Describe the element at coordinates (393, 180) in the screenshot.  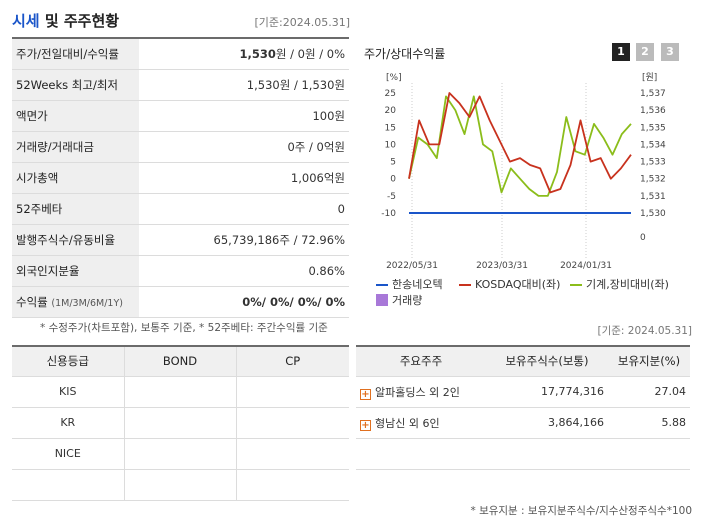
I see `y-left-tick: 0` at that location.